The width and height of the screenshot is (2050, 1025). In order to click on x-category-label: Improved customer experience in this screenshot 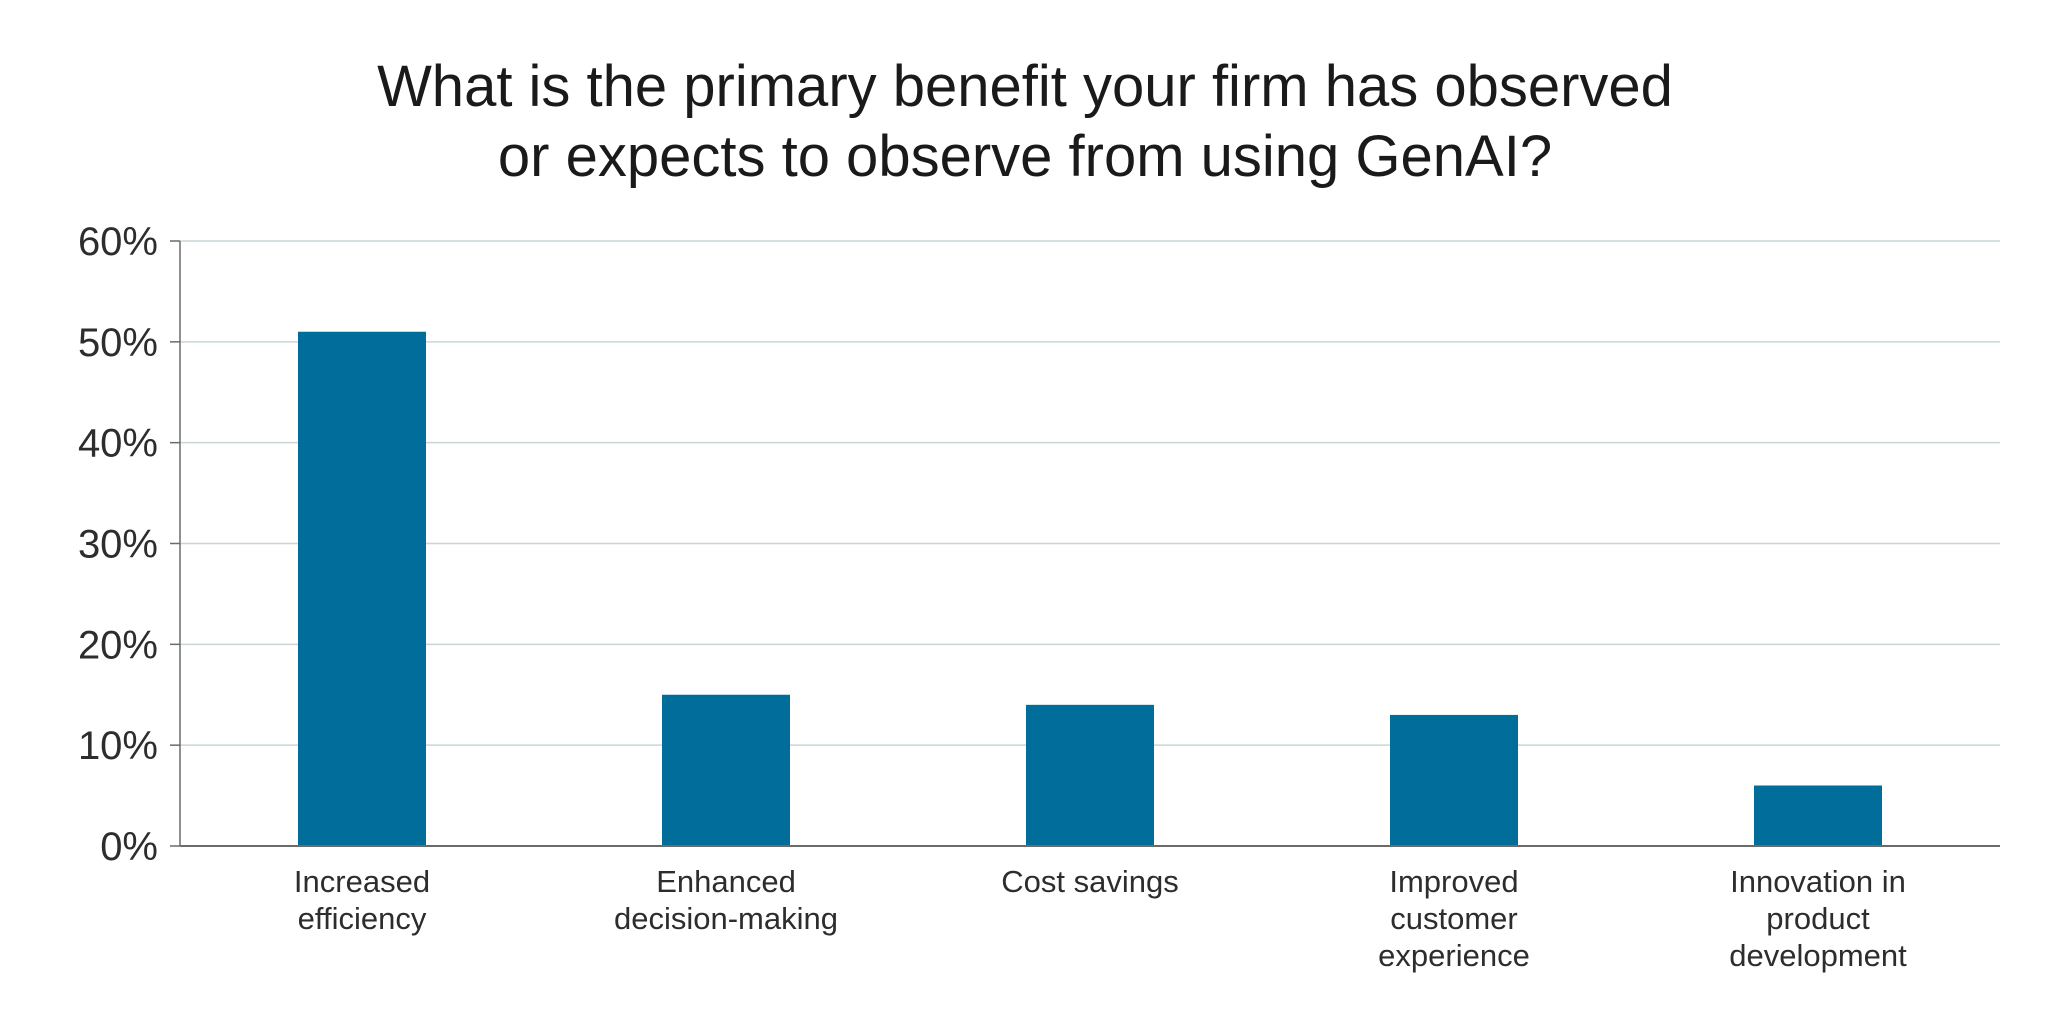, I will do `click(1454, 918)`.